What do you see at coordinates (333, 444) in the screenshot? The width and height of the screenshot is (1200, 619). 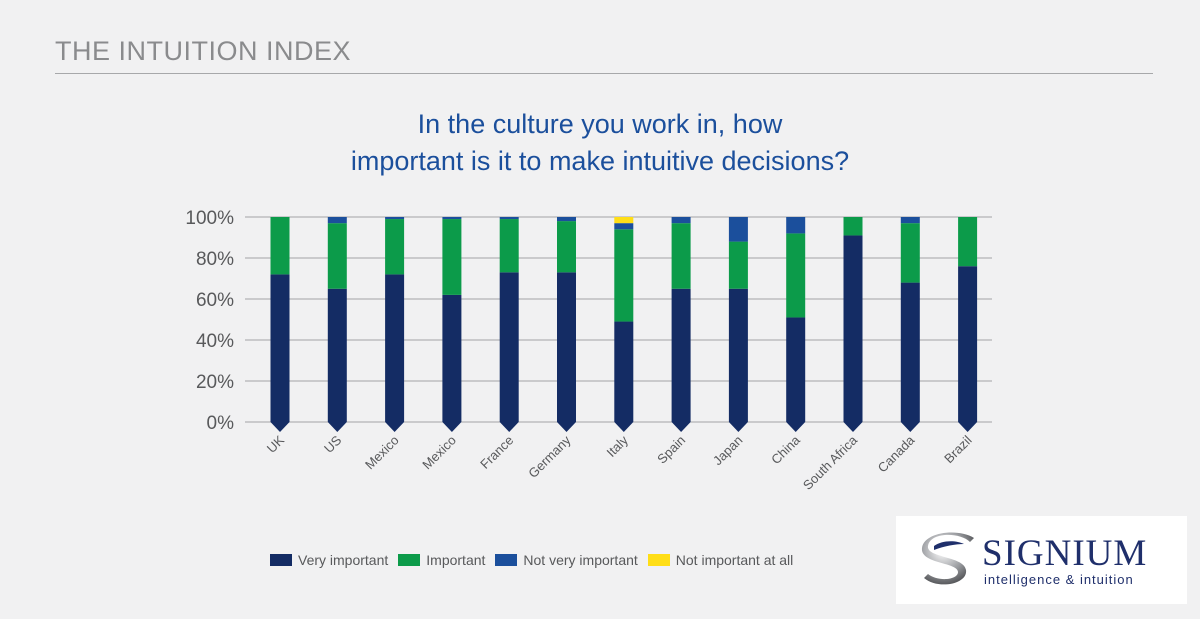 I see `x-tick-label: US` at bounding box center [333, 444].